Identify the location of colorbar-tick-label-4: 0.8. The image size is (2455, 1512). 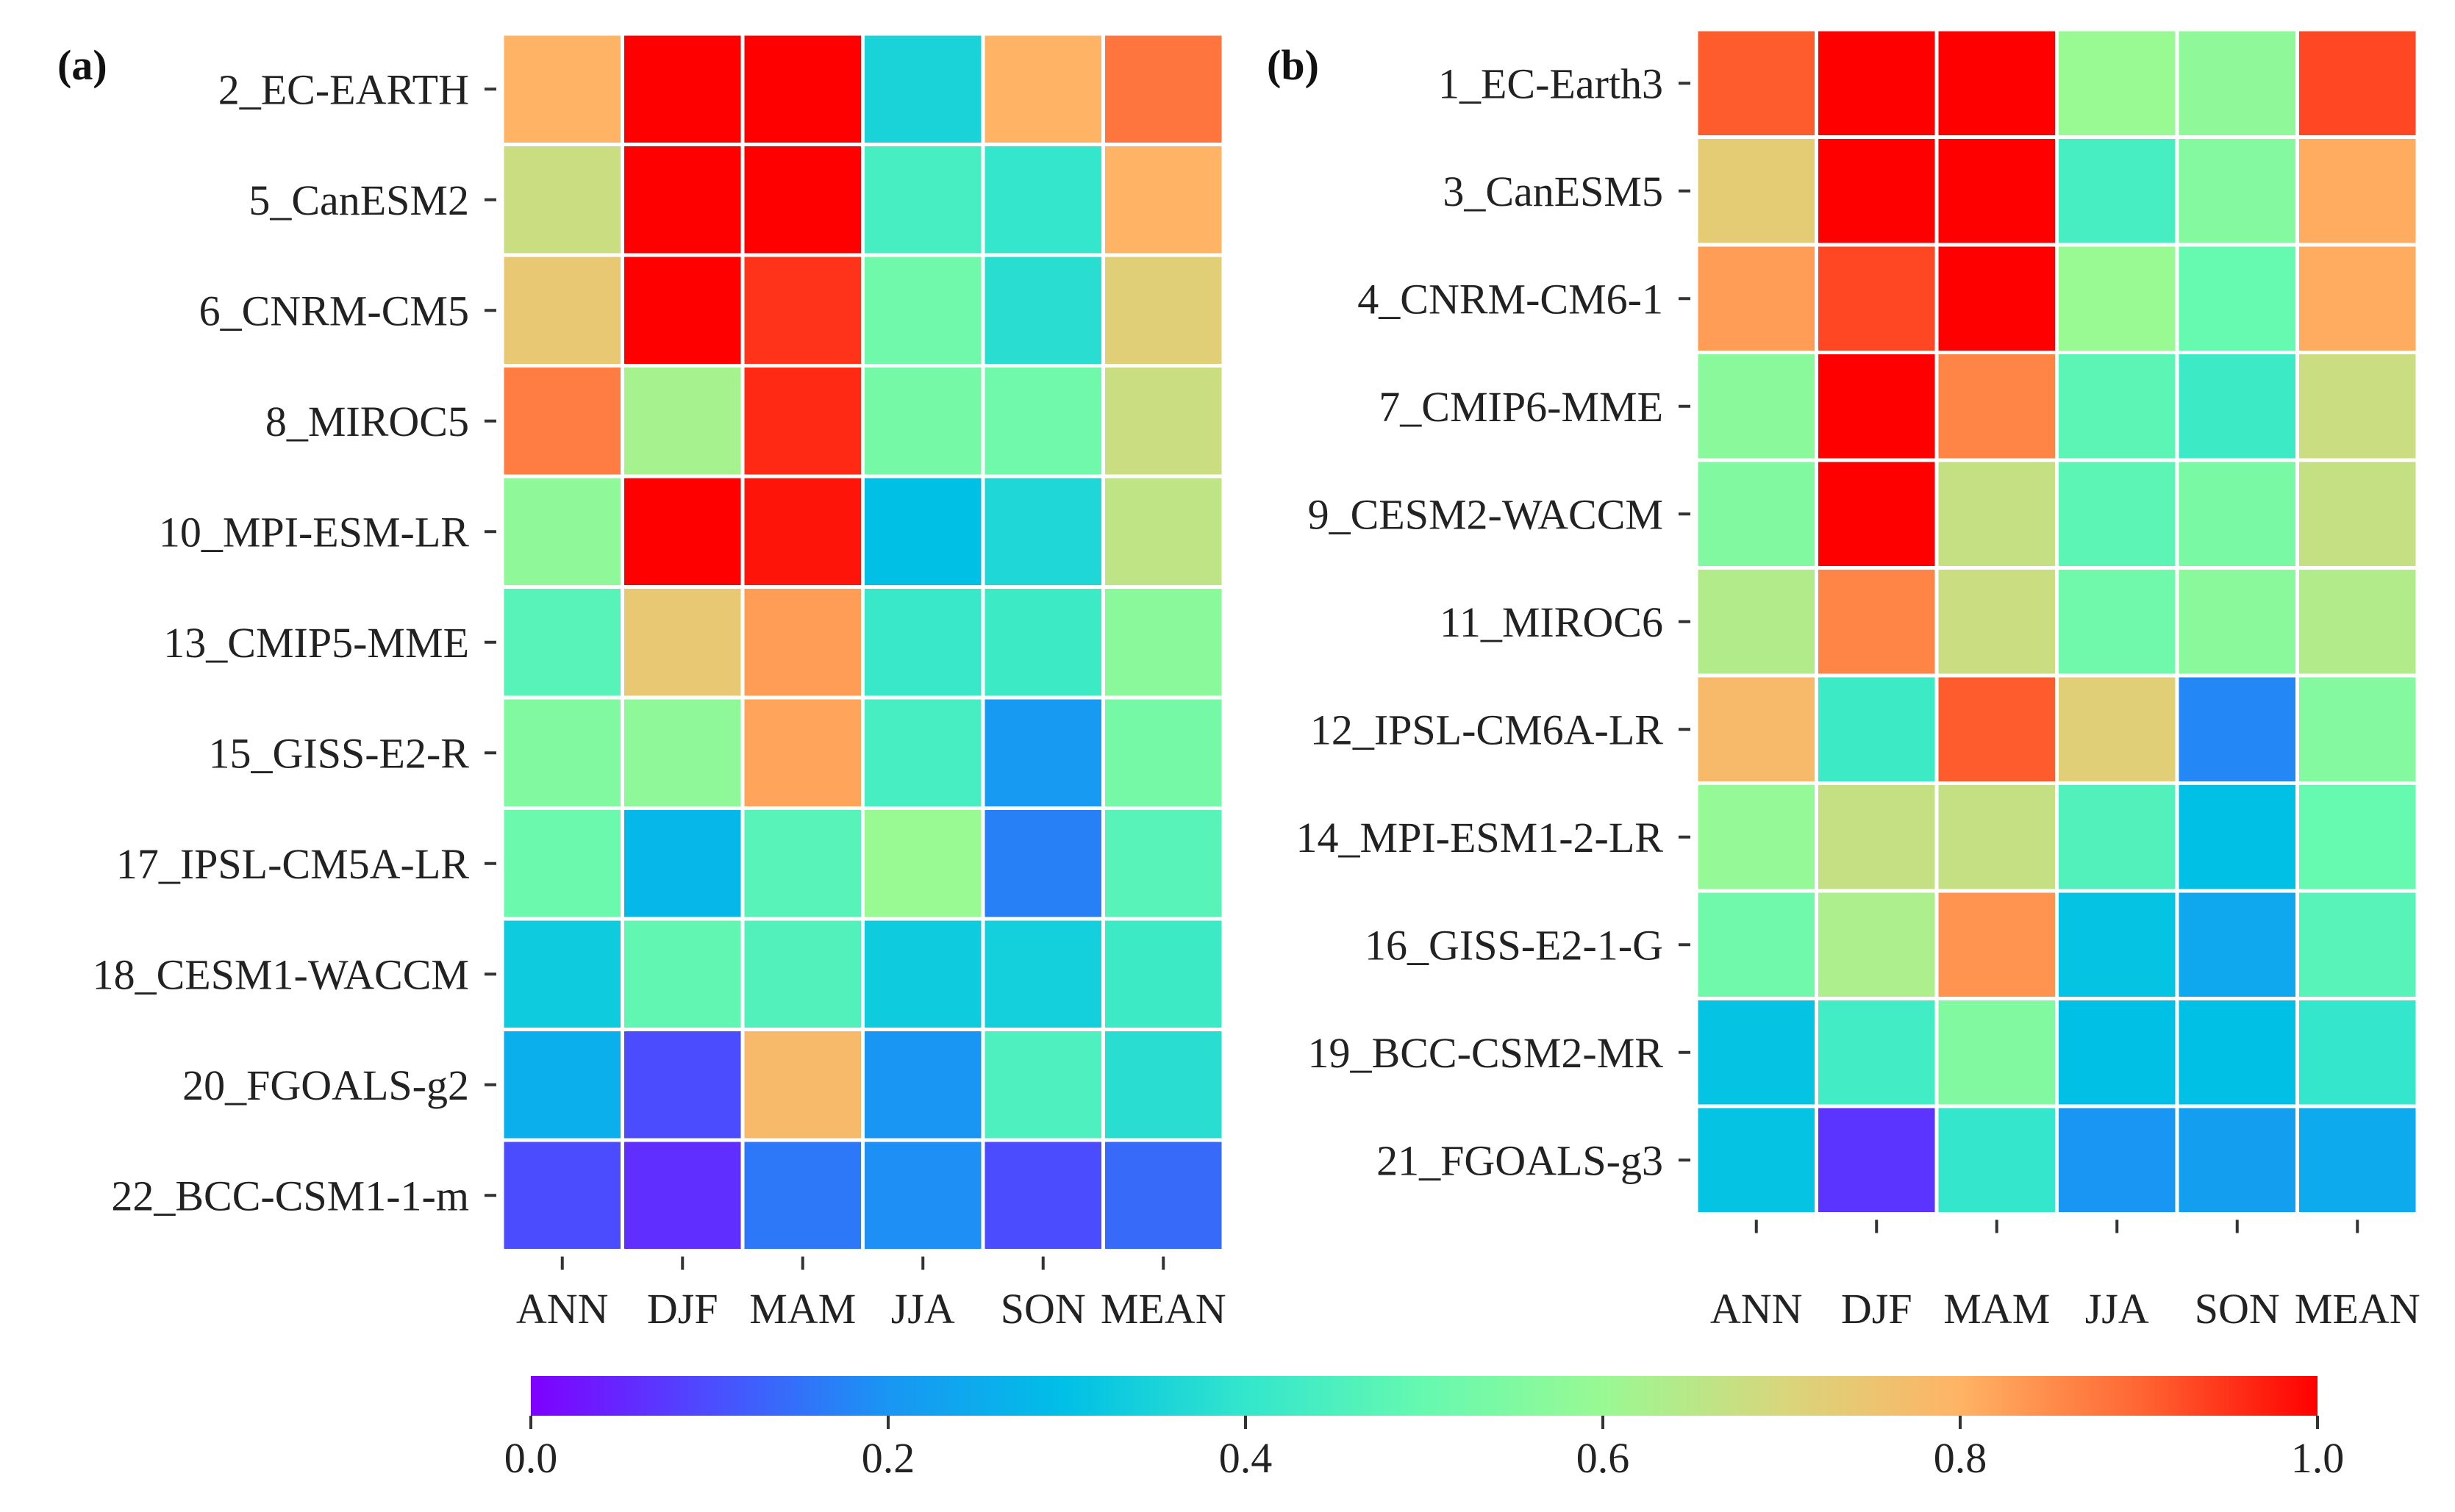
(1961, 1458).